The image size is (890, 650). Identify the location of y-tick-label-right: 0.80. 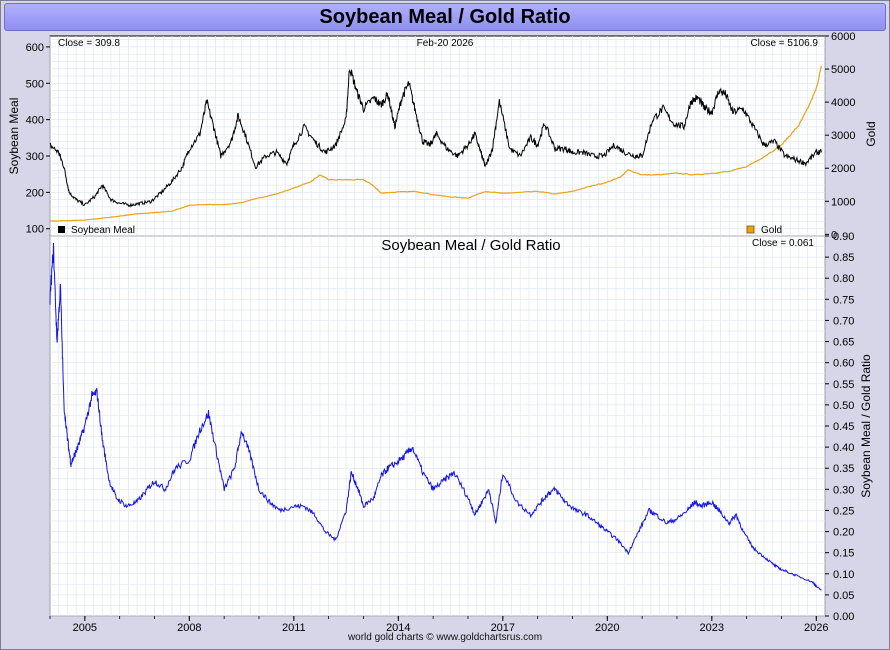
(843, 279).